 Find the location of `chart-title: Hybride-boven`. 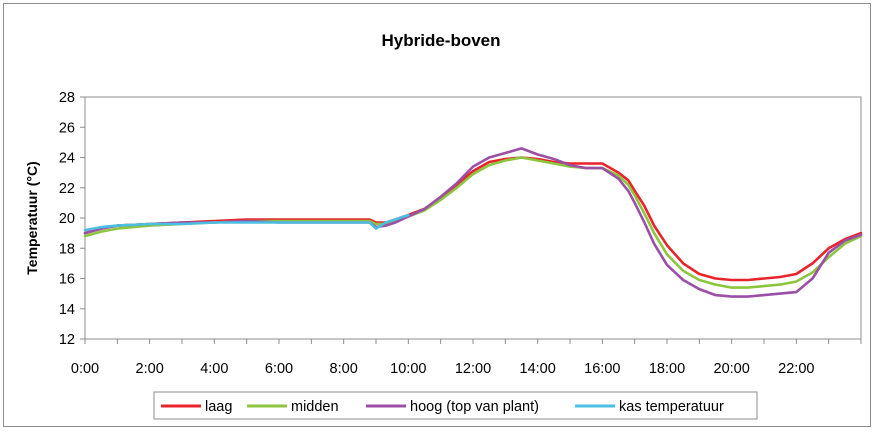

chart-title: Hybride-boven is located at coordinates (440, 40).